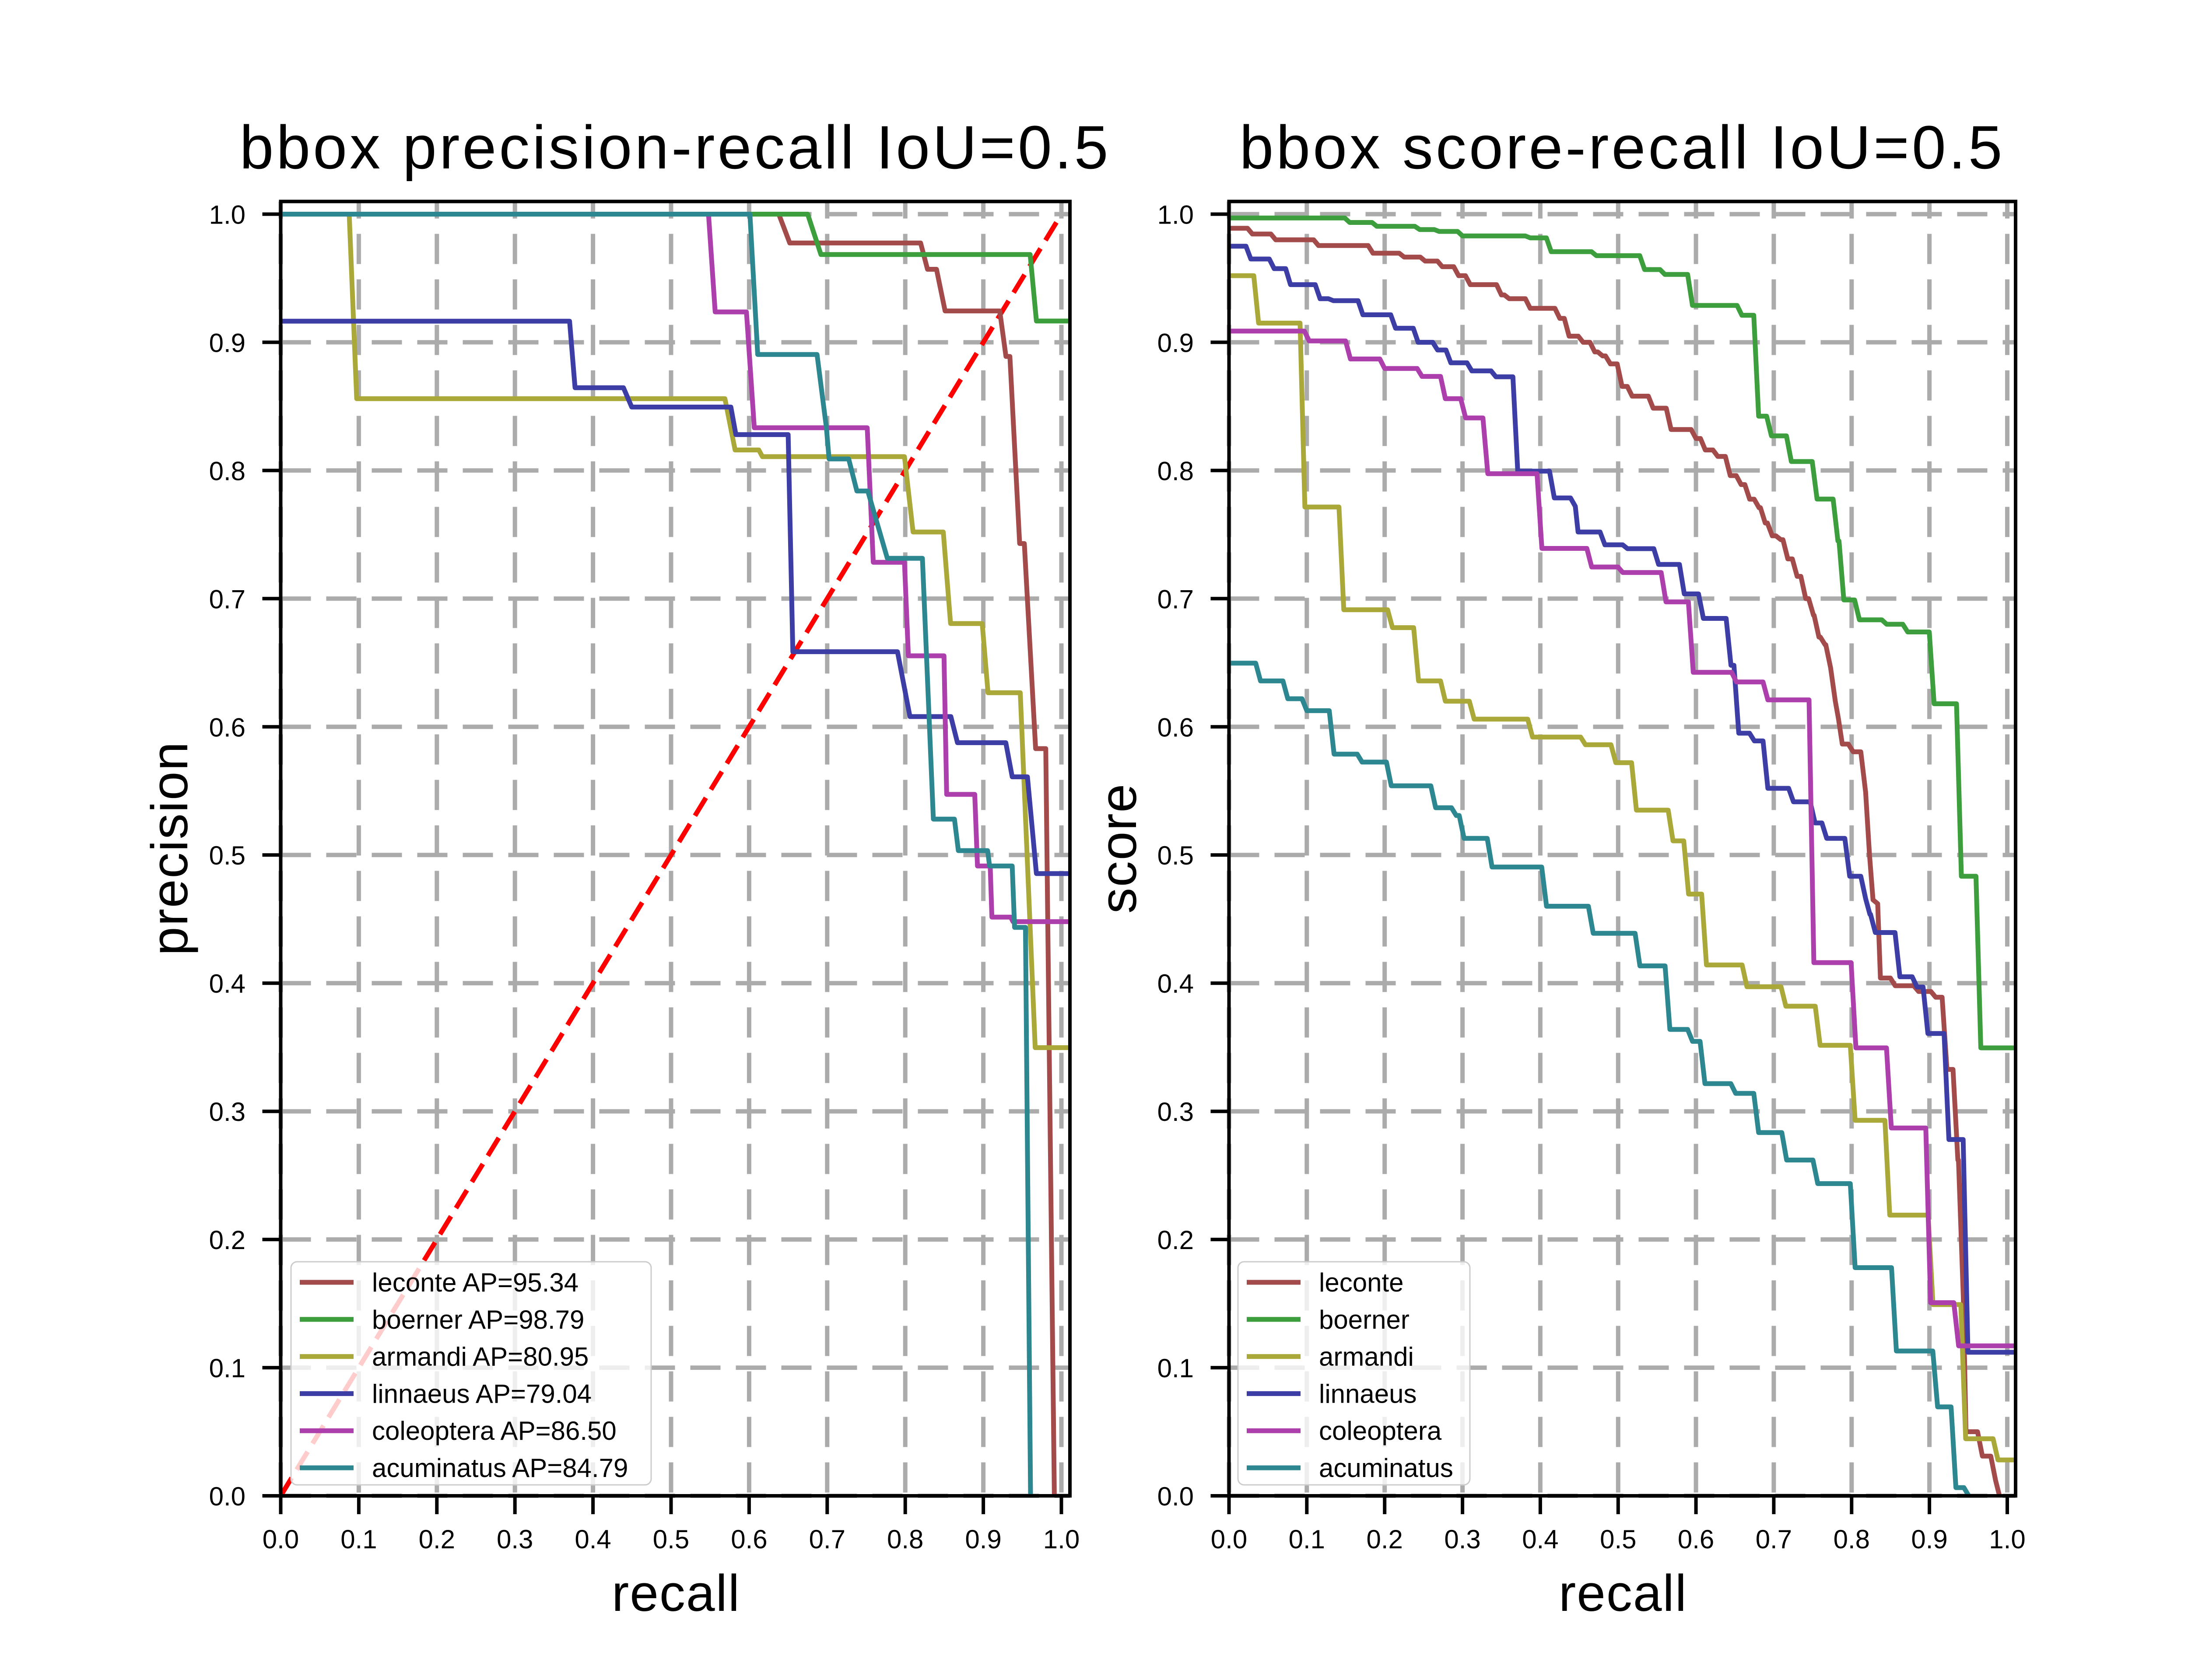  I want to click on svg-text: bbox precision-recall IoU=0.5, so click(675, 147).